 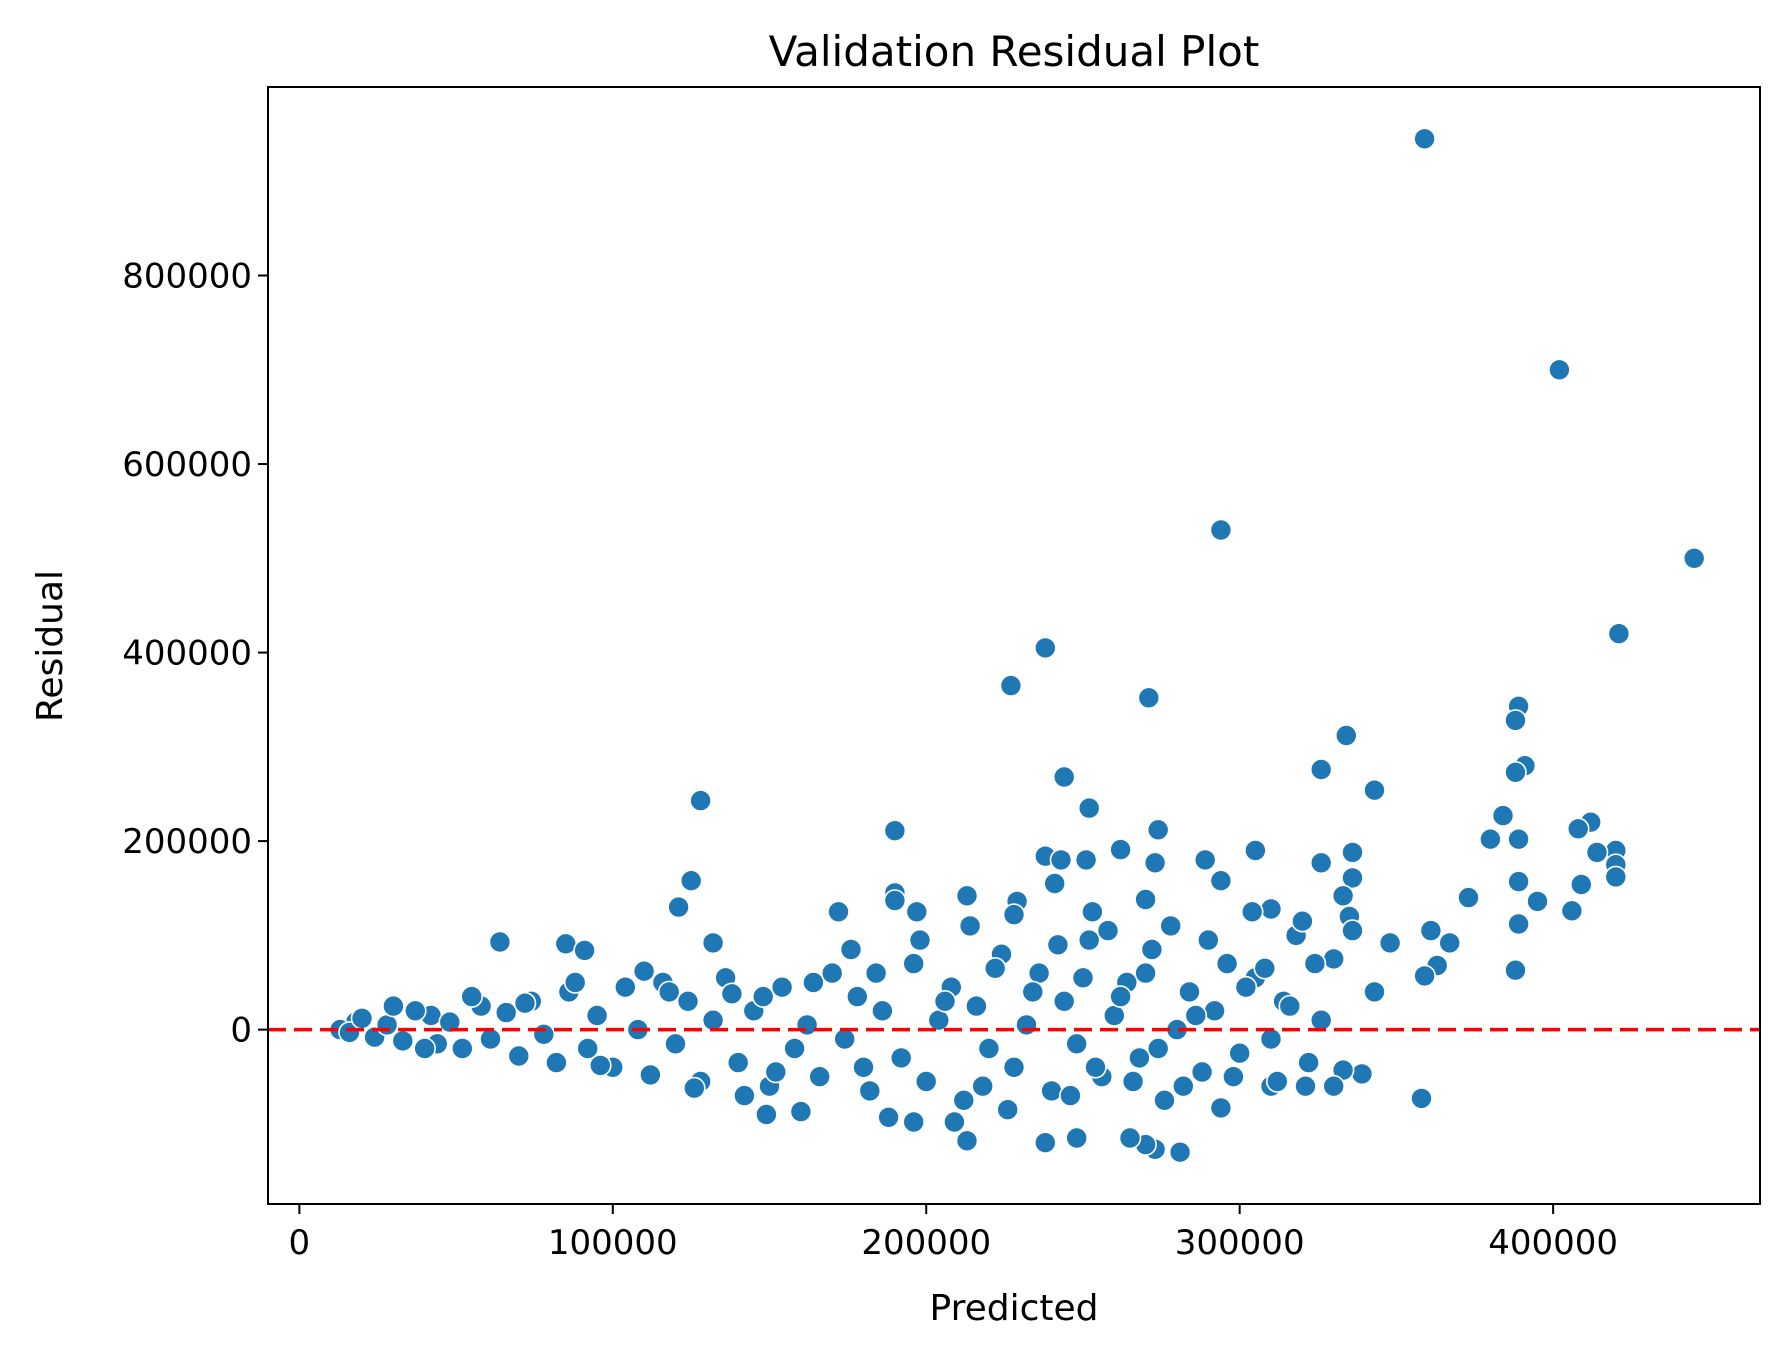 What do you see at coordinates (300, 1243) in the screenshot?
I see `x-tick-label: 0` at bounding box center [300, 1243].